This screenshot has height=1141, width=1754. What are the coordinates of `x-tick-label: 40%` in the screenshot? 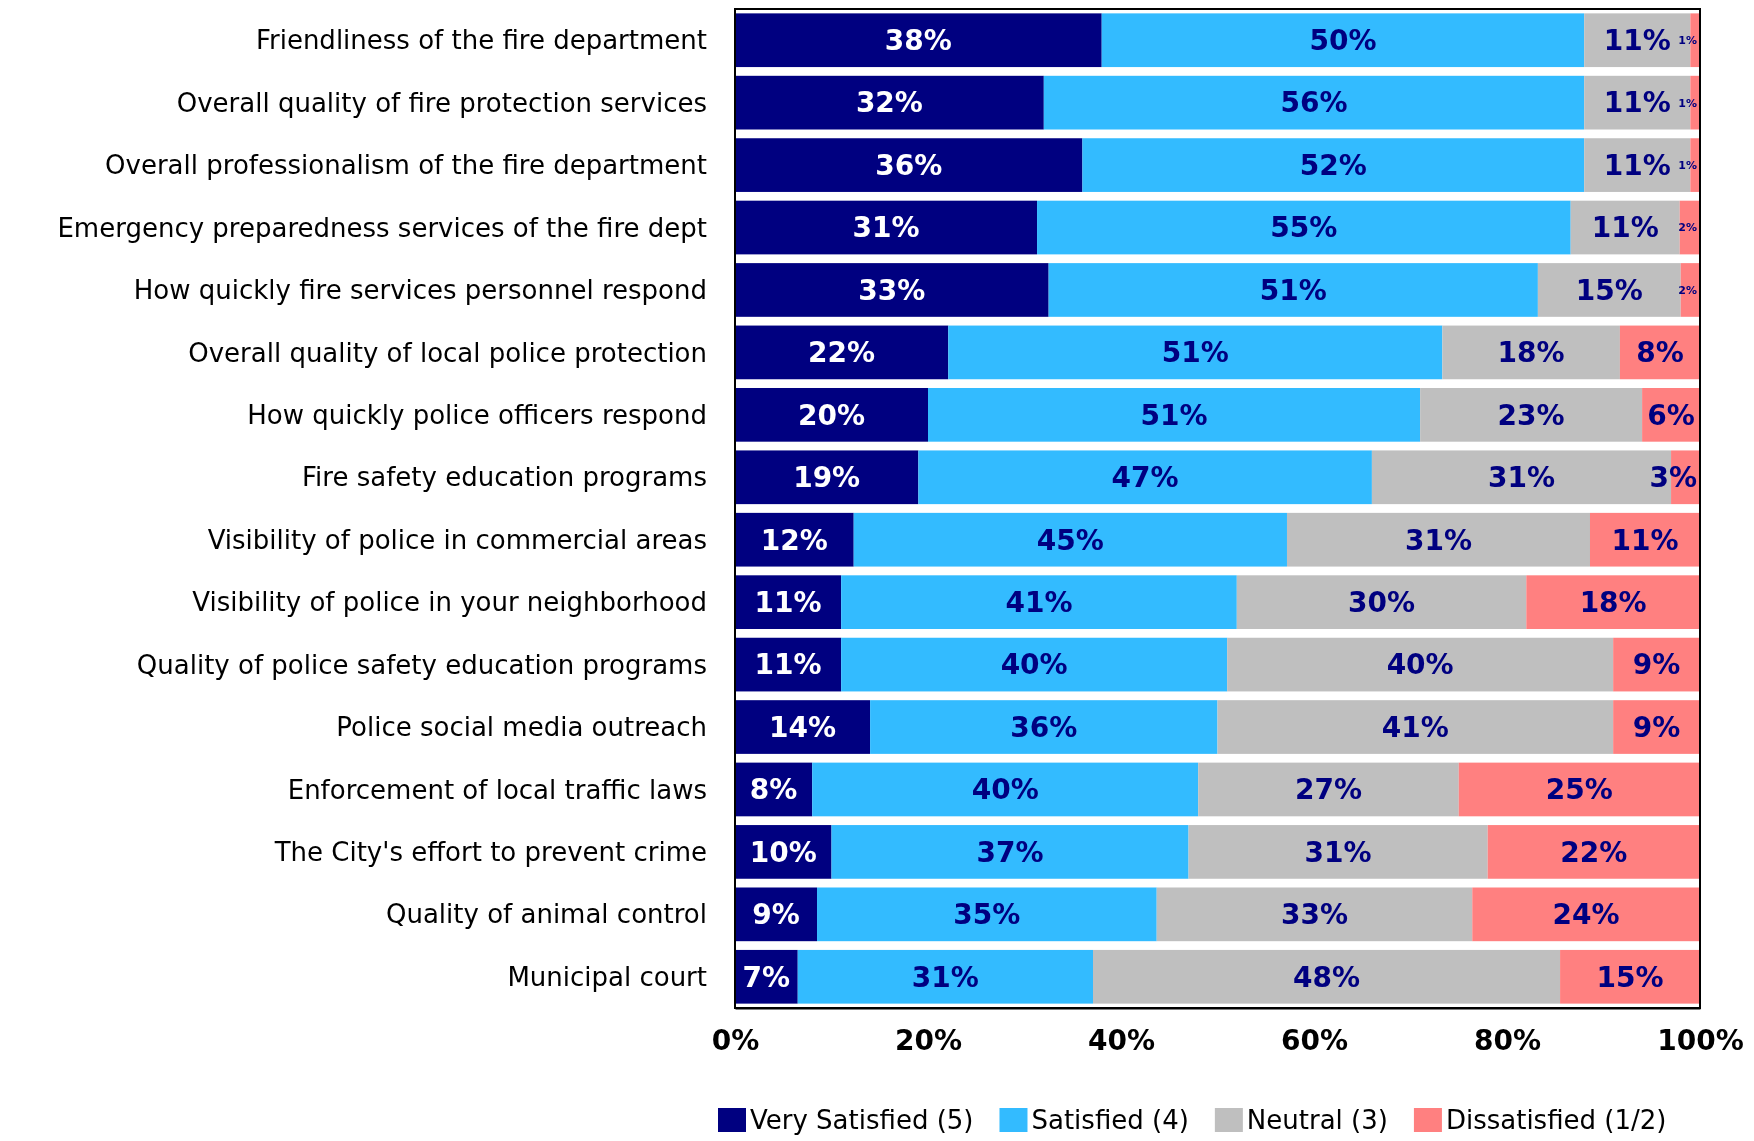 It's located at (1121, 1040).